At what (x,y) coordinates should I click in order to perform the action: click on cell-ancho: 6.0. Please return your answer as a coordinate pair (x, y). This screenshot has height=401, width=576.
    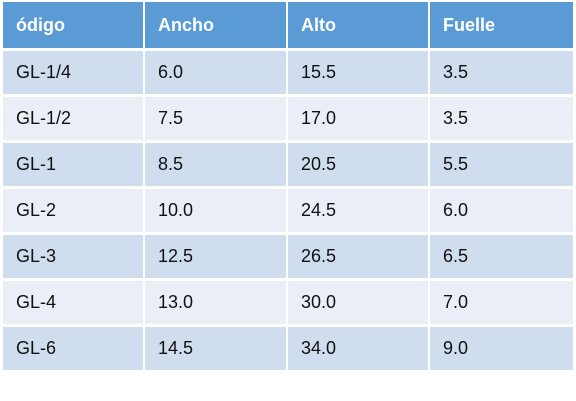
    Looking at the image, I should click on (216, 74).